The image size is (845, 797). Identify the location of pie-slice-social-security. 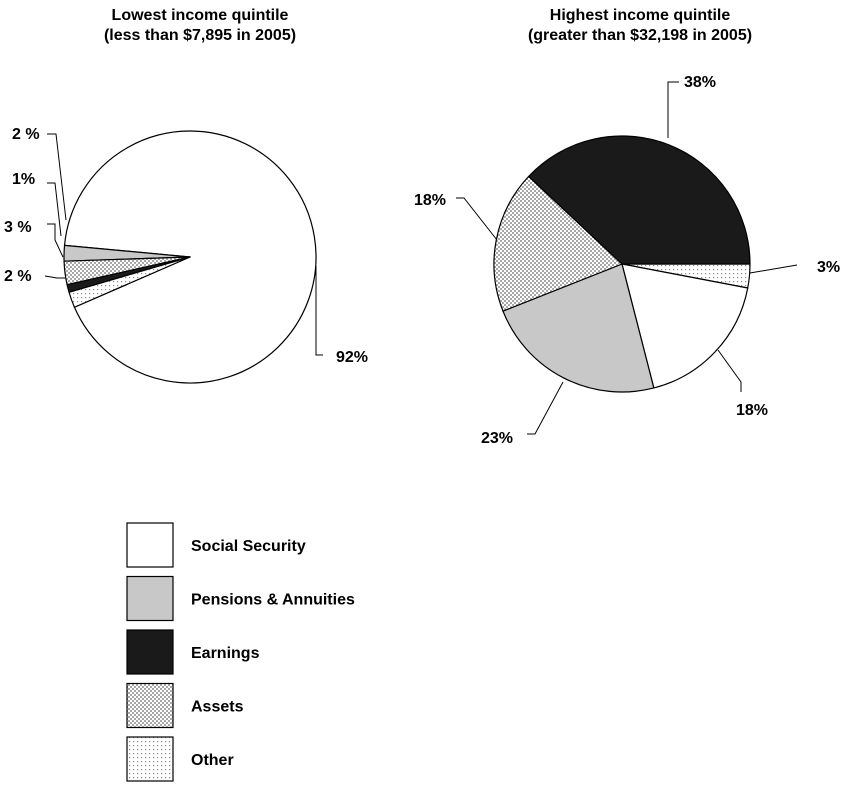
(685, 326).